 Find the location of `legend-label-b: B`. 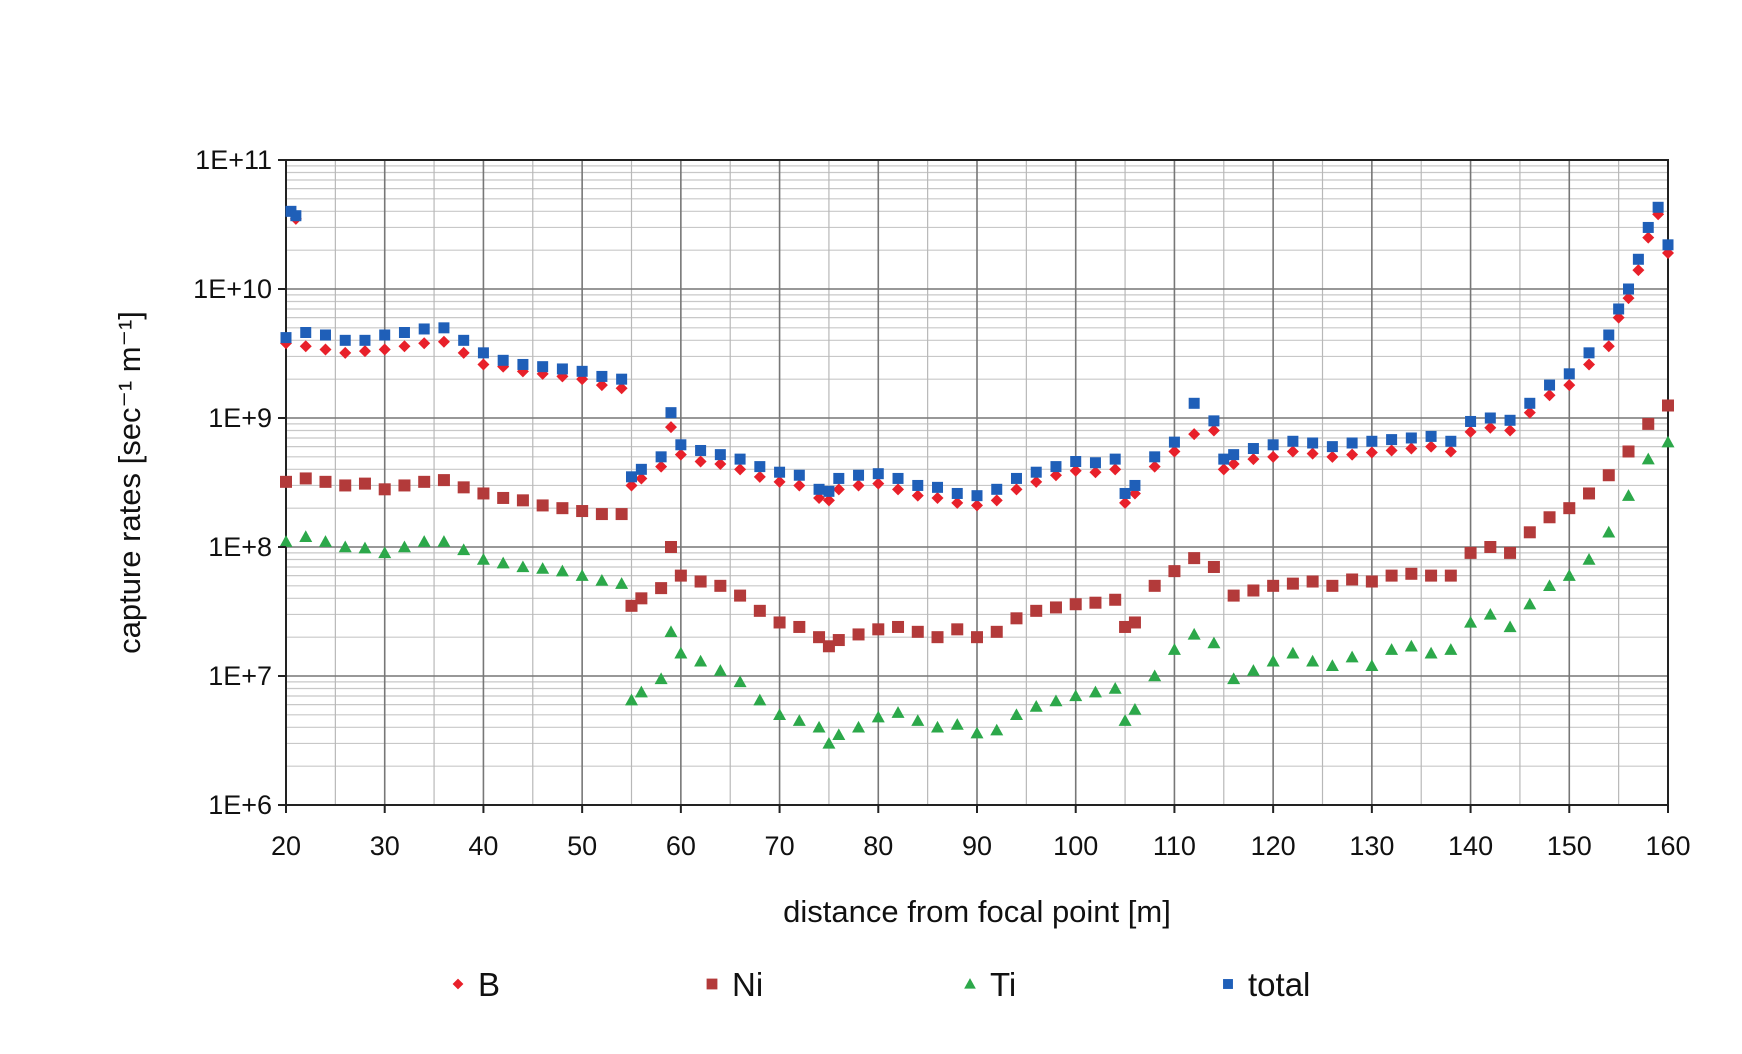

legend-label-b: B is located at coordinates (489, 984).